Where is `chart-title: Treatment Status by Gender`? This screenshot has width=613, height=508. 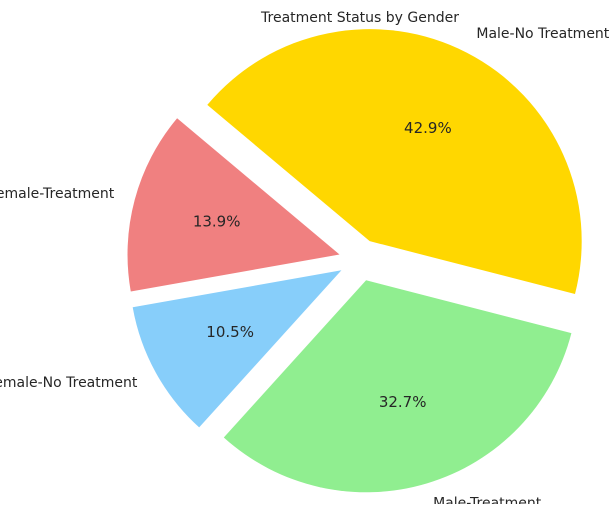
chart-title: Treatment Status by Gender is located at coordinates (359, 18).